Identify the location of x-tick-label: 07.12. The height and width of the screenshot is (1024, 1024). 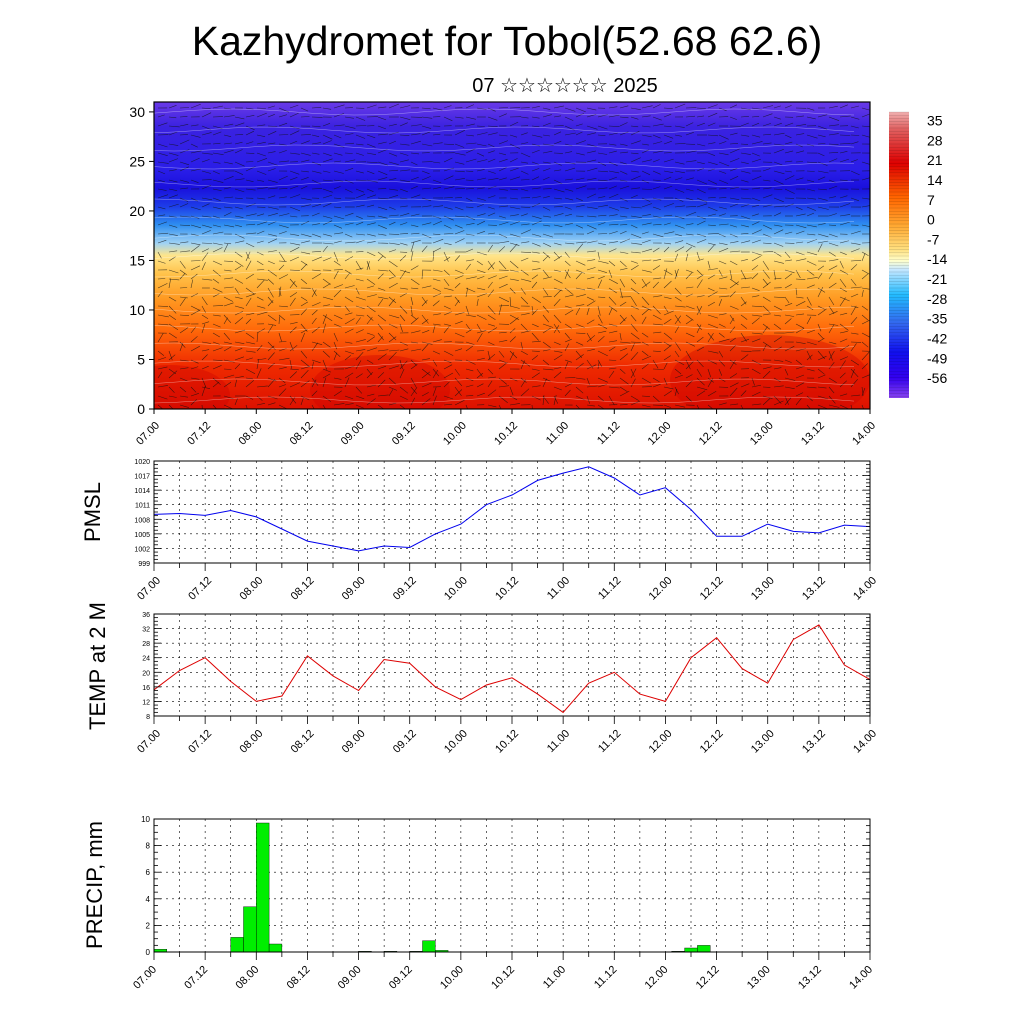
(199, 434).